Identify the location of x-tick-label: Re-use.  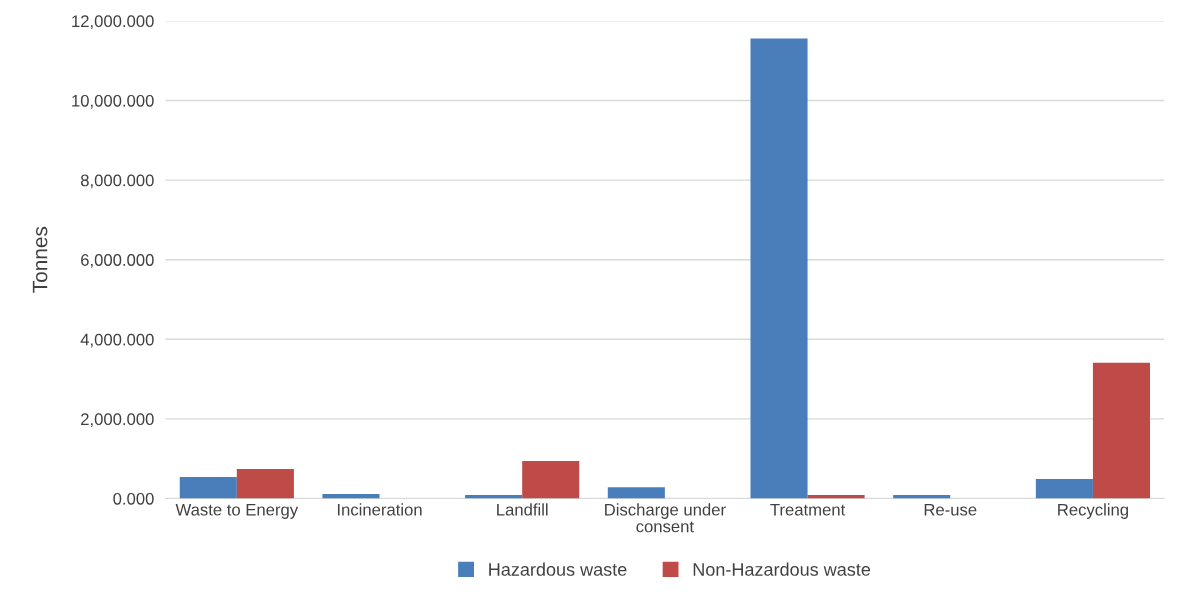
(950, 509).